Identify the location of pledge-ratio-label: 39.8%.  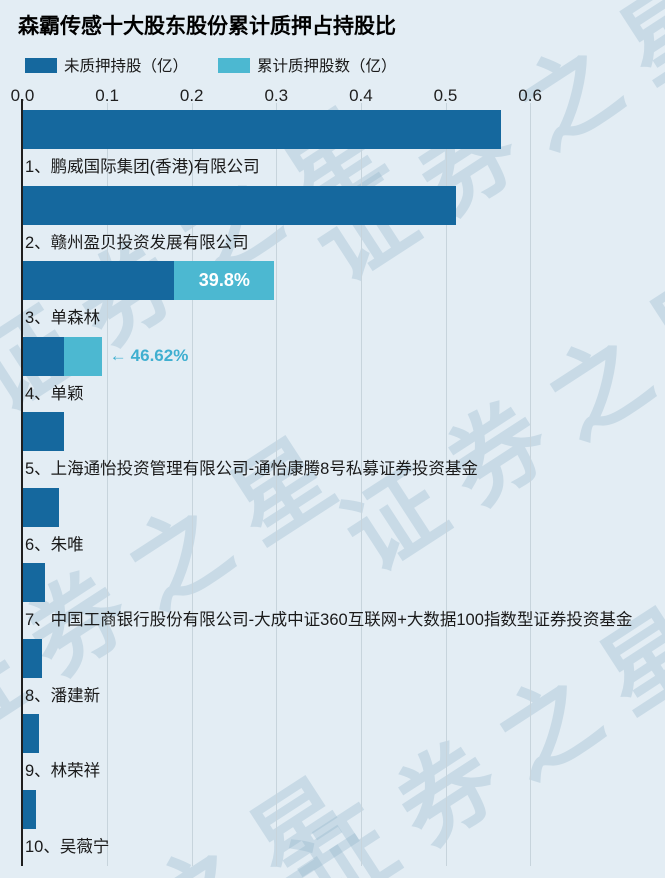
(224, 280).